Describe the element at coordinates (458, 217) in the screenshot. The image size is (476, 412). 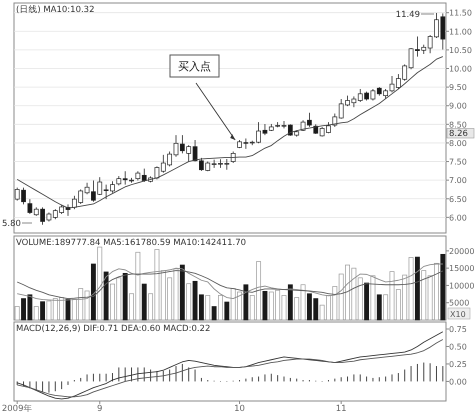
I see `y-tick-label: 6.00` at that location.